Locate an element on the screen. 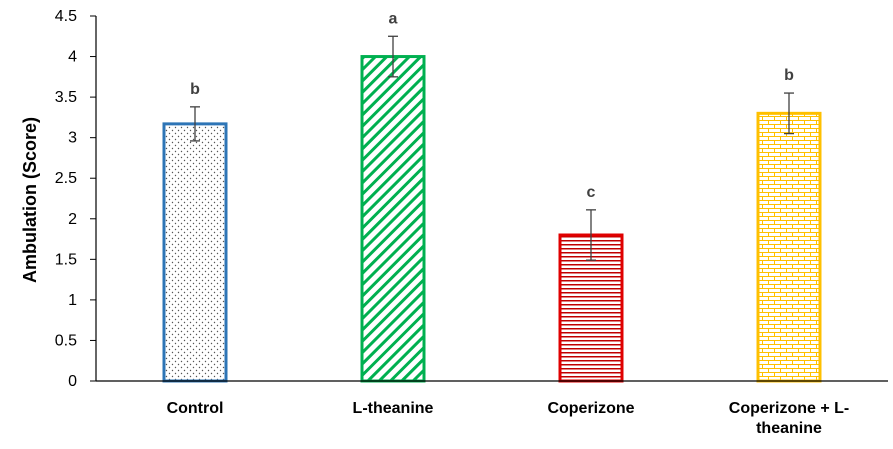 The width and height of the screenshot is (893, 449). y-tick-label: 3 is located at coordinates (72, 138).